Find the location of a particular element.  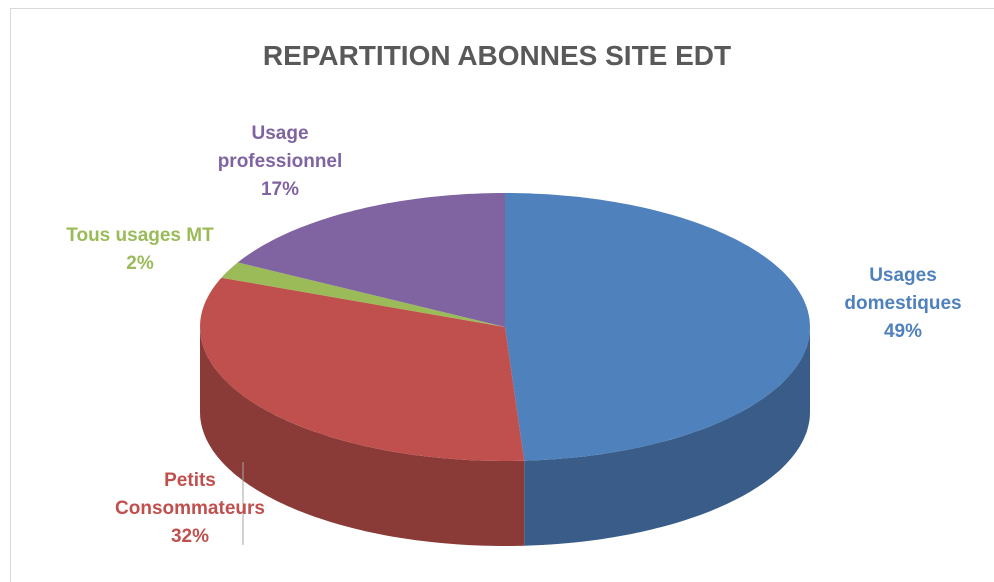

value-label: 49% is located at coordinates (903, 331).